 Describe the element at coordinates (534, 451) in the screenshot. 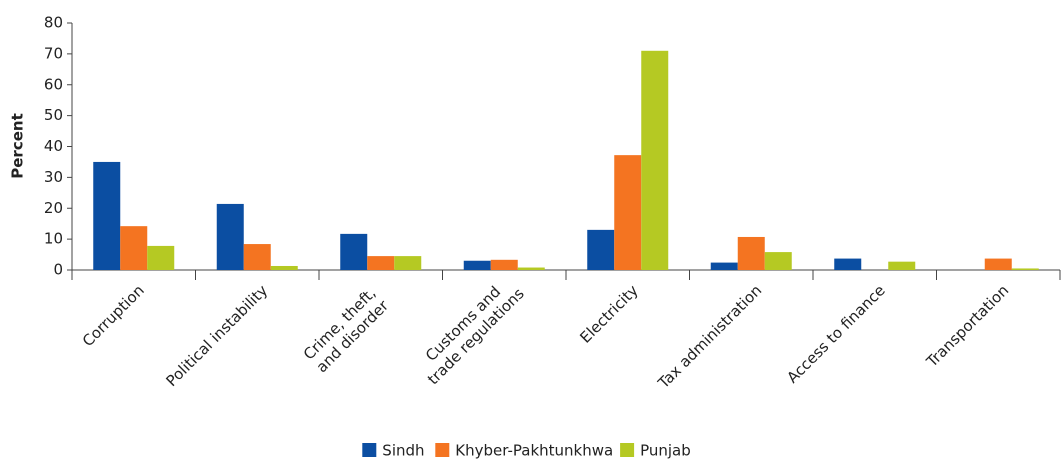

I see `legend-label: Khyber-Pakhtunkhwa` at that location.